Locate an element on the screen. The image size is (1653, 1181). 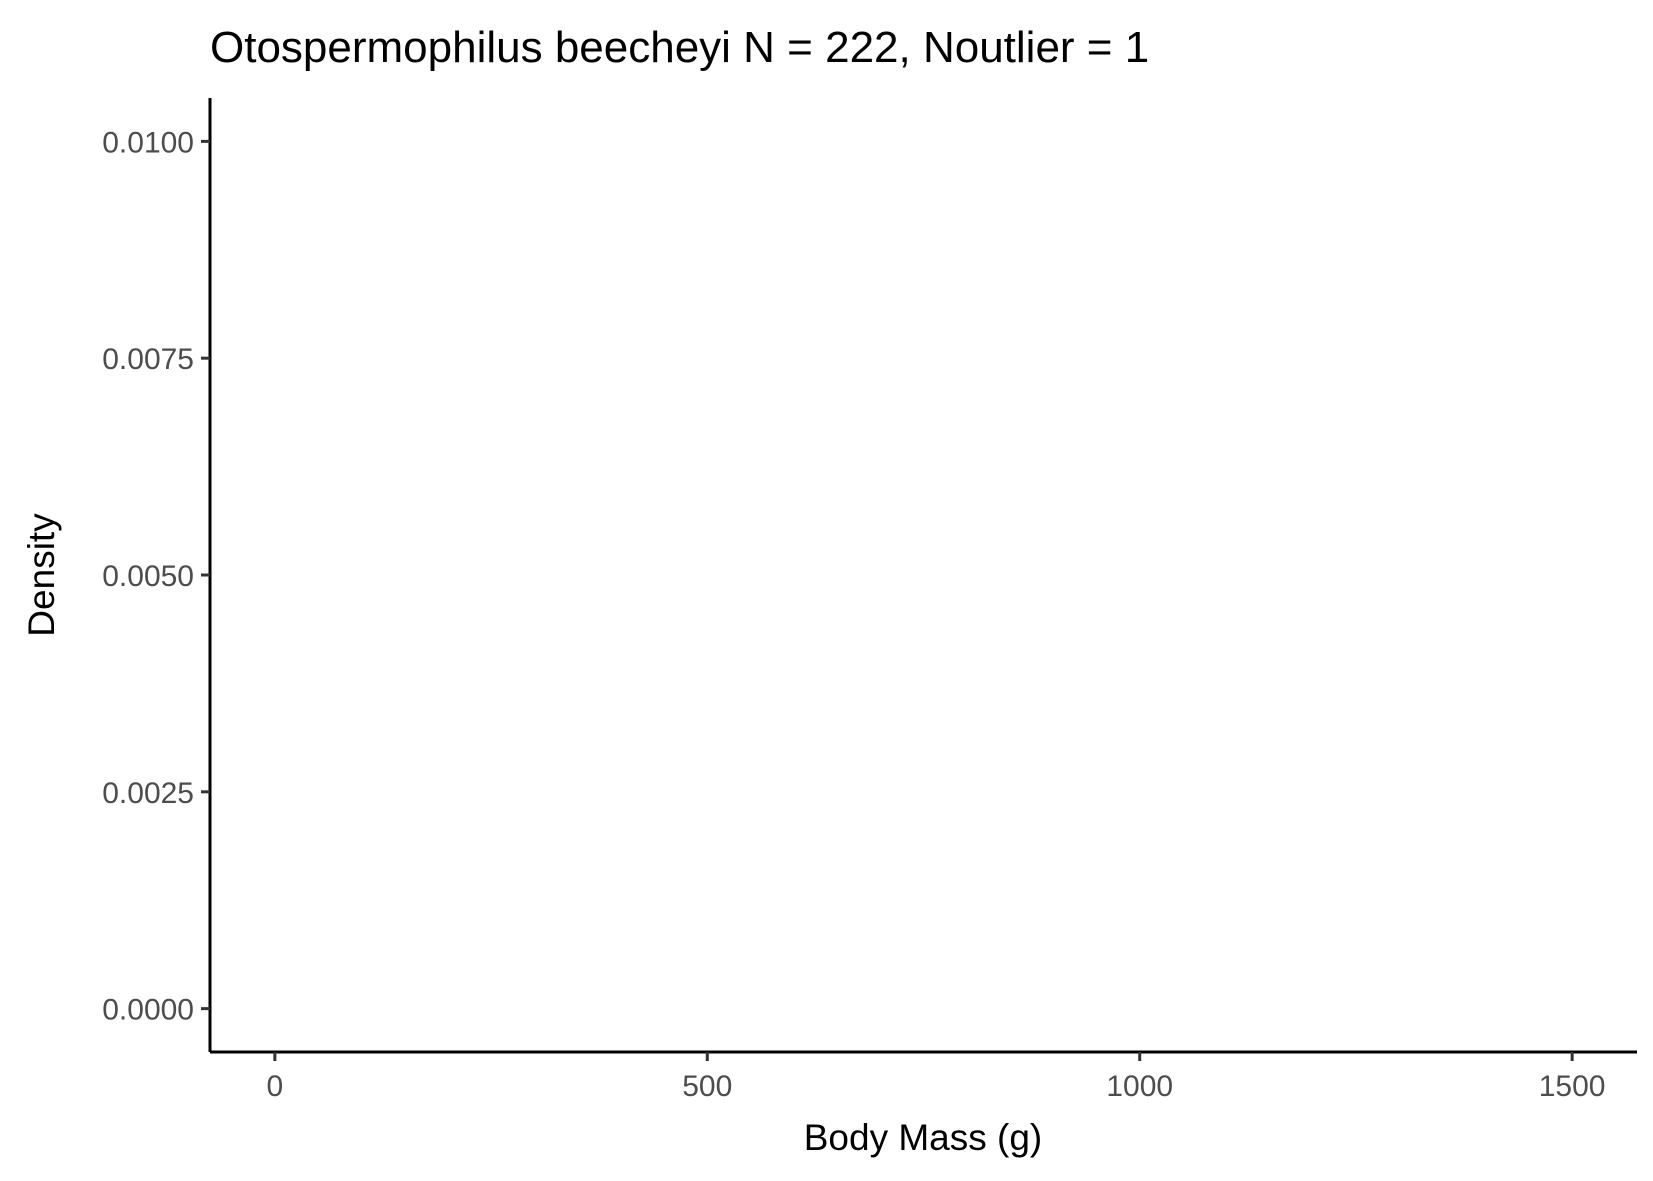
x-tick-label: 1500 is located at coordinates (1572, 1086).